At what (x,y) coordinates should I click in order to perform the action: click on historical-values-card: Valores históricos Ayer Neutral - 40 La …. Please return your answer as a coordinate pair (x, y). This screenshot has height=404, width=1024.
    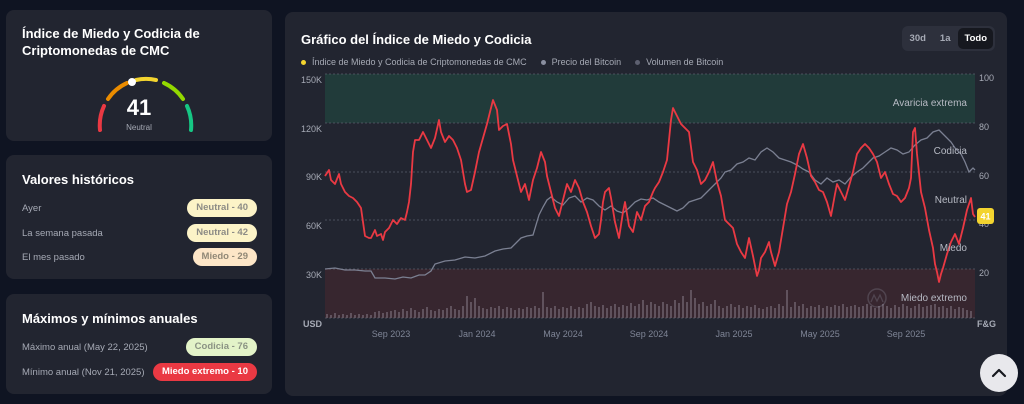
    Looking at the image, I should click on (139, 217).